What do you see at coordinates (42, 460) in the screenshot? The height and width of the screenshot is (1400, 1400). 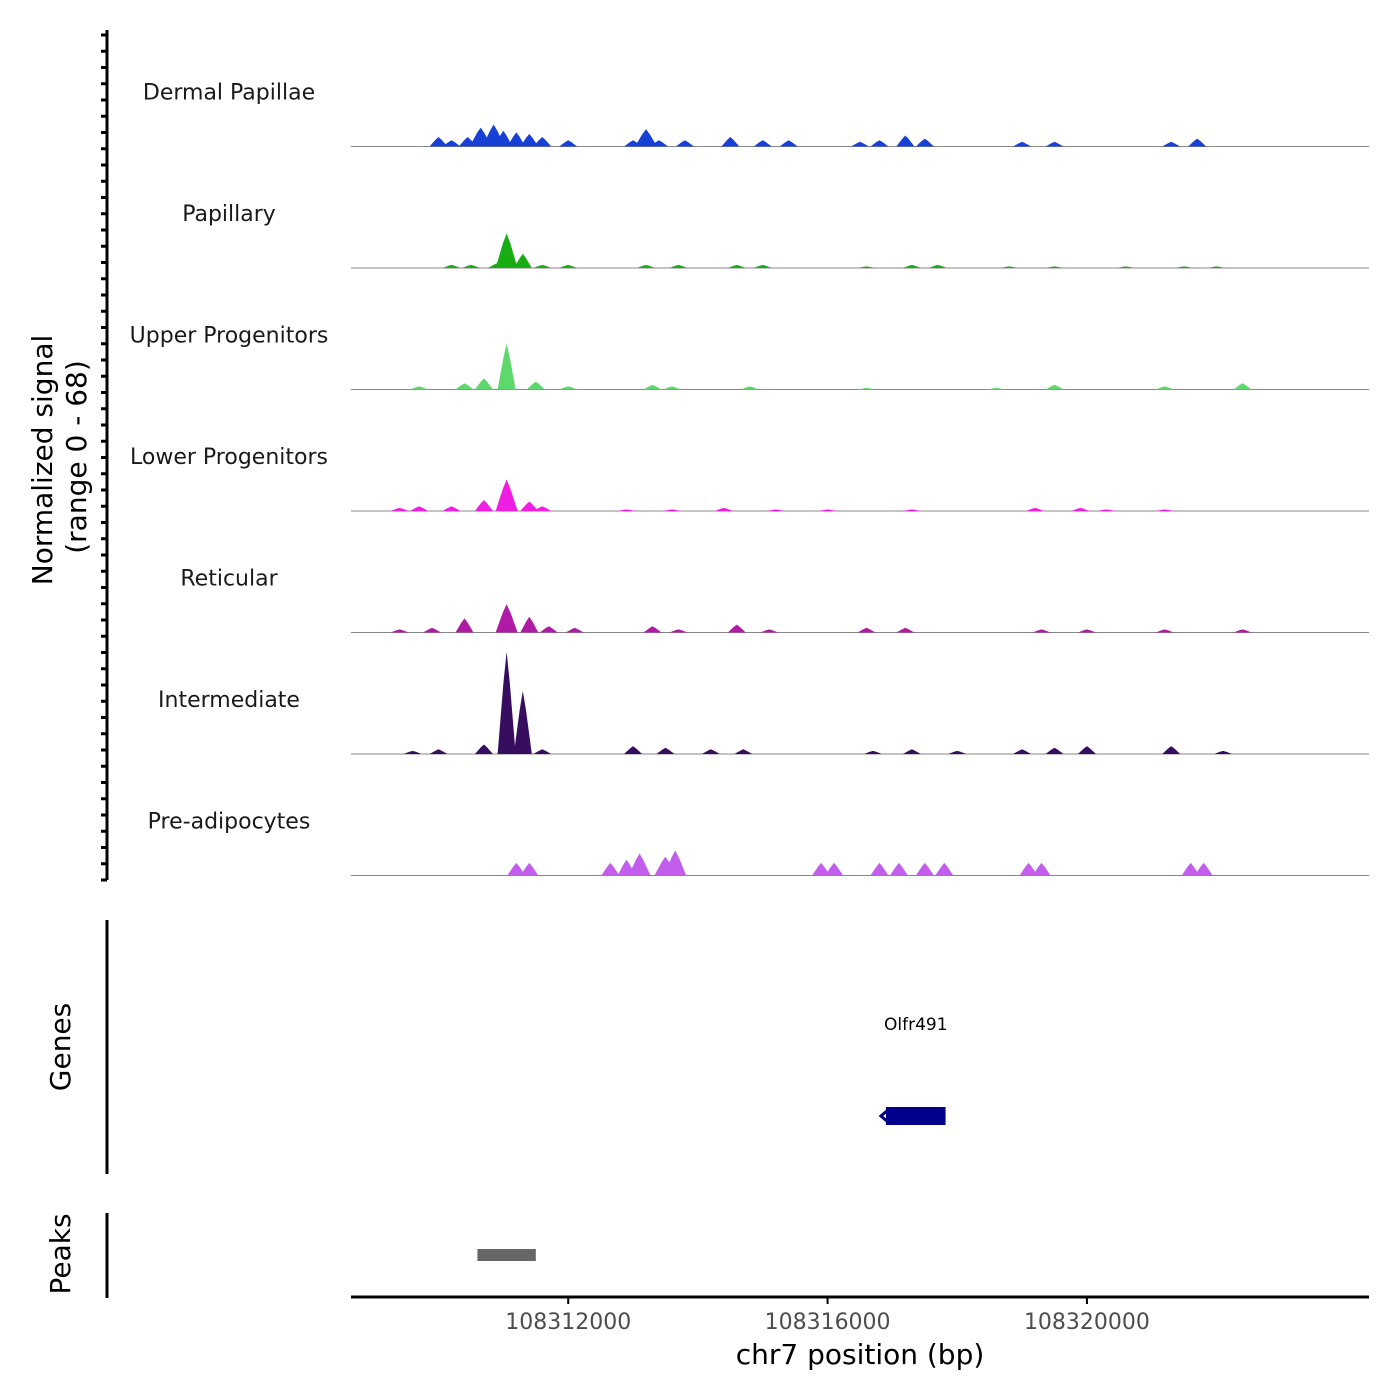 I see `y-axis-title: Normalized signal` at bounding box center [42, 460].